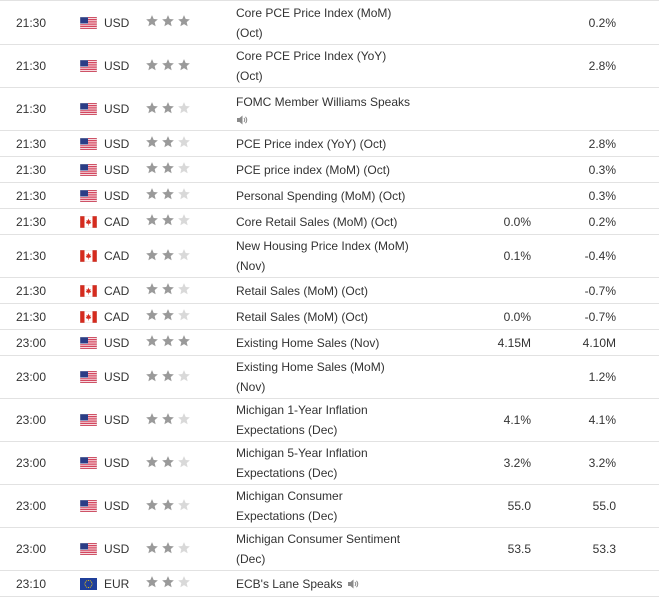 This screenshot has width=659, height=608. What do you see at coordinates (366, 377) in the screenshot?
I see `event-name: Existing Home Sales (MoM) (Nov)` at bounding box center [366, 377].